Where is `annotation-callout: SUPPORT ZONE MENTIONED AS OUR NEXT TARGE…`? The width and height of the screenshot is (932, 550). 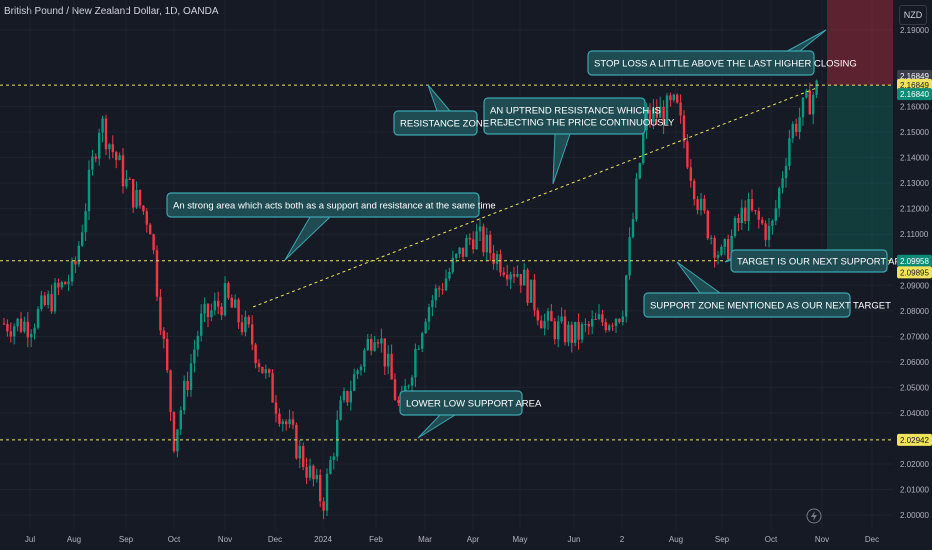
annotation-callout: SUPPORT ZONE MENTIONED AS OUR NEXT TARGE… is located at coordinates (767, 289).